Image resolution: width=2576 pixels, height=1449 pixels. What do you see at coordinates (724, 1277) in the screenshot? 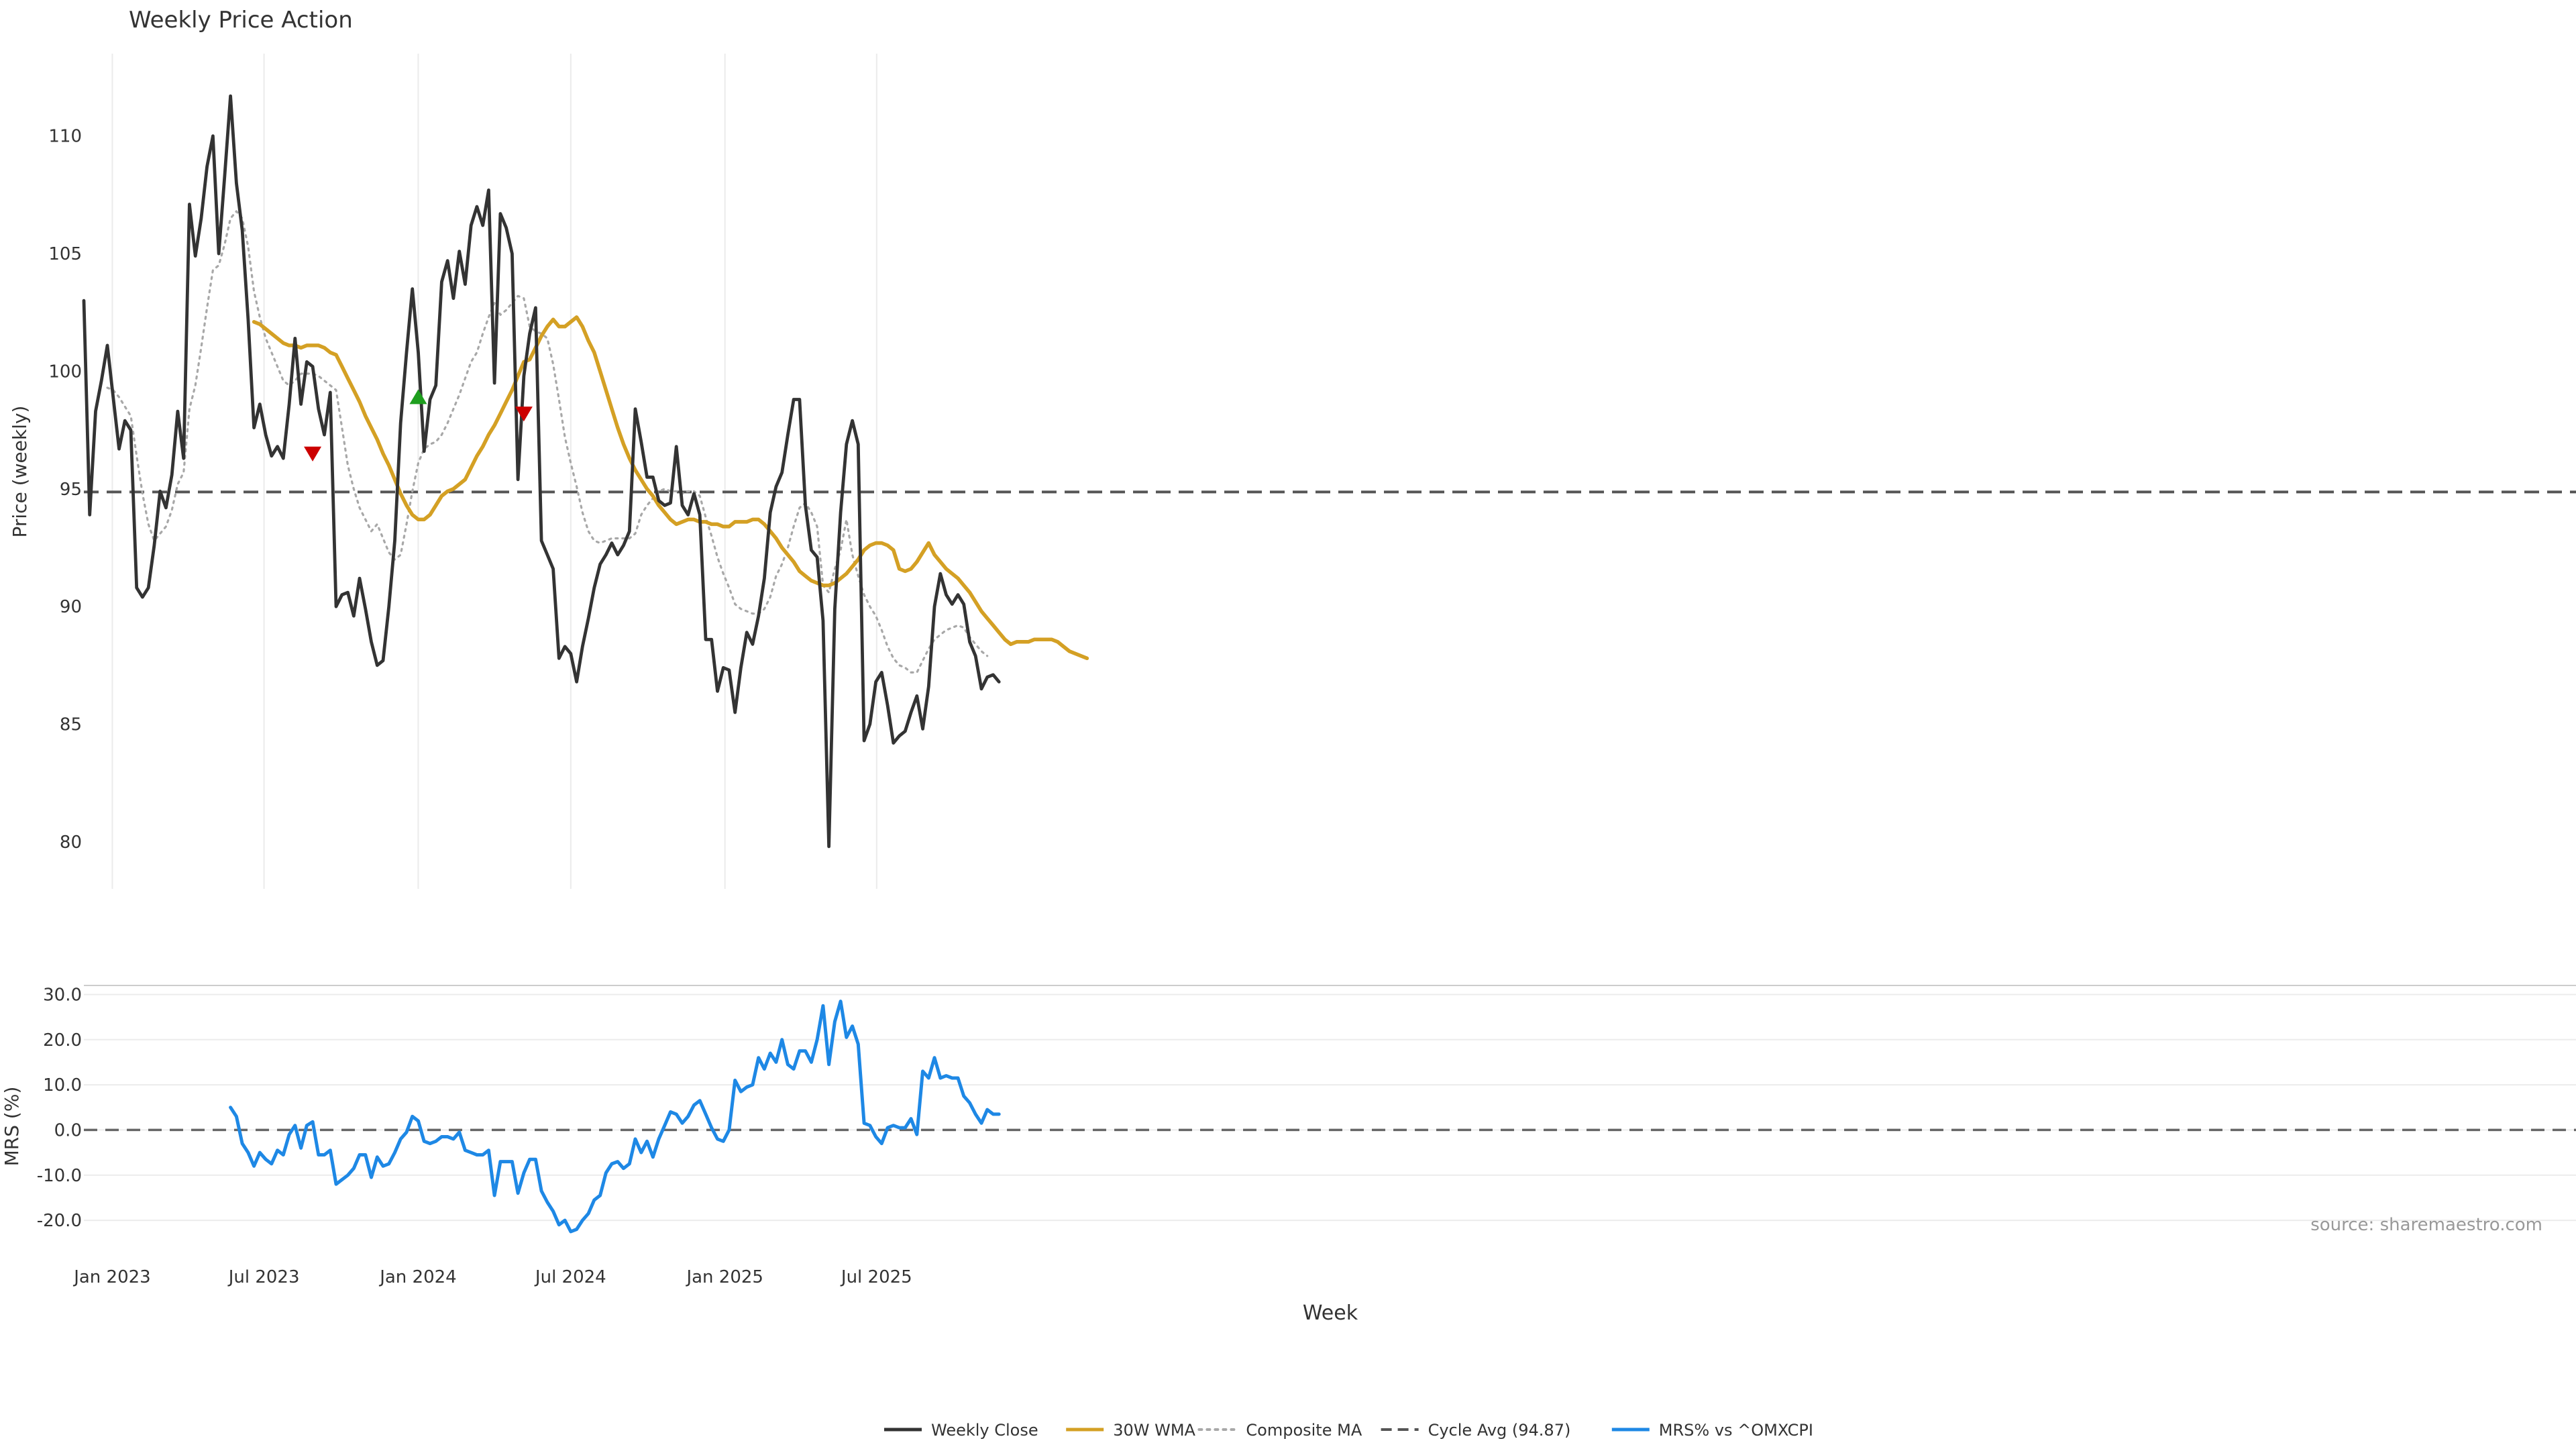
I see `x-tick-label: Jan 2025` at bounding box center [724, 1277].